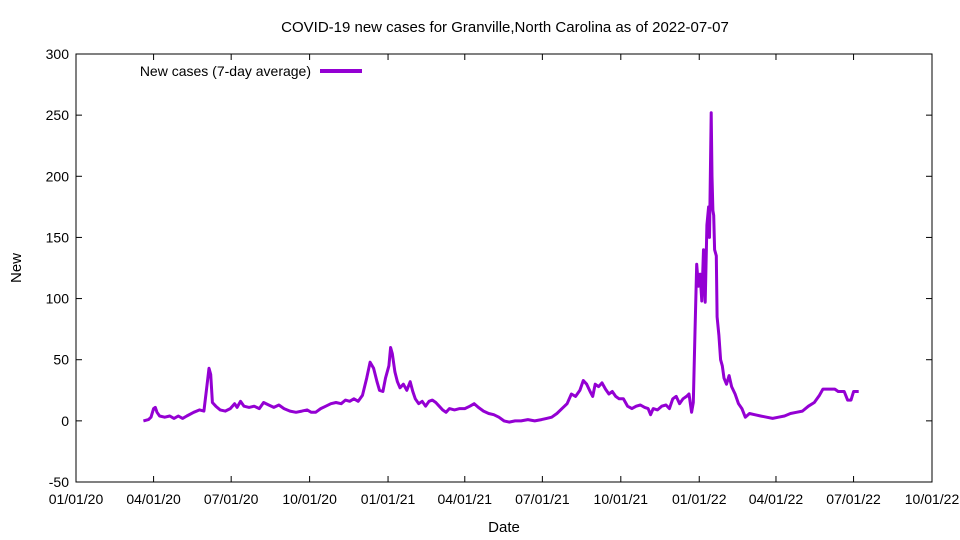 Image resolution: width=960 pixels, height=540 pixels. Describe the element at coordinates (58, 115) in the screenshot. I see `y-tick-label: 250` at that location.